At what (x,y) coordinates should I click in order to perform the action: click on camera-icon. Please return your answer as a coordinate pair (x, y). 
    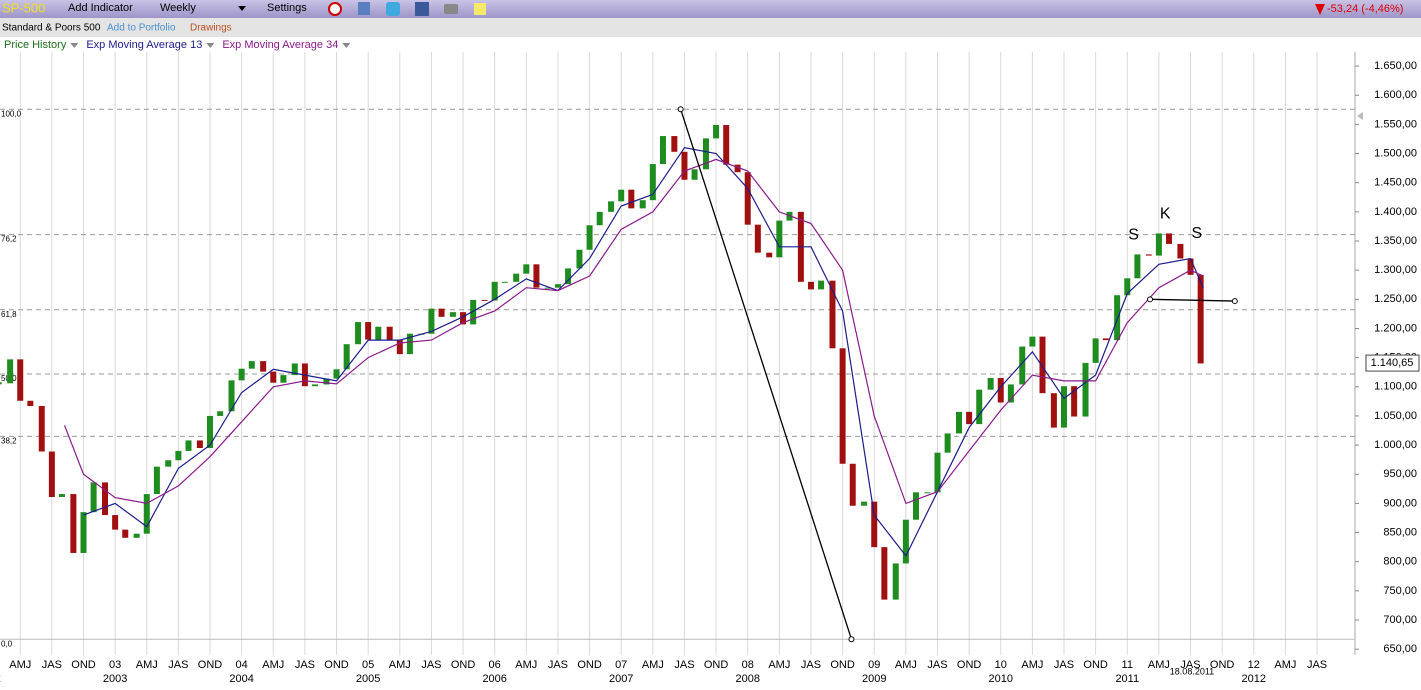
    Looking at the image, I should click on (451, 9).